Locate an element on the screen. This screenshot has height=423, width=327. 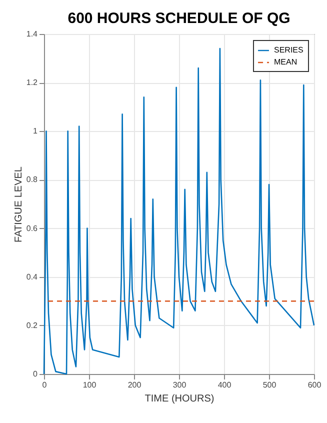
y-tick-label: 1.4 is located at coordinates (32, 34).